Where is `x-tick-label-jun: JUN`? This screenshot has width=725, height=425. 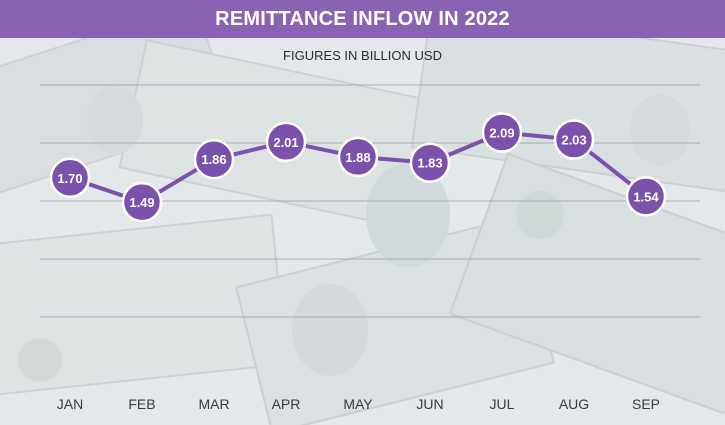
x-tick-label-jun: JUN is located at coordinates (429, 404).